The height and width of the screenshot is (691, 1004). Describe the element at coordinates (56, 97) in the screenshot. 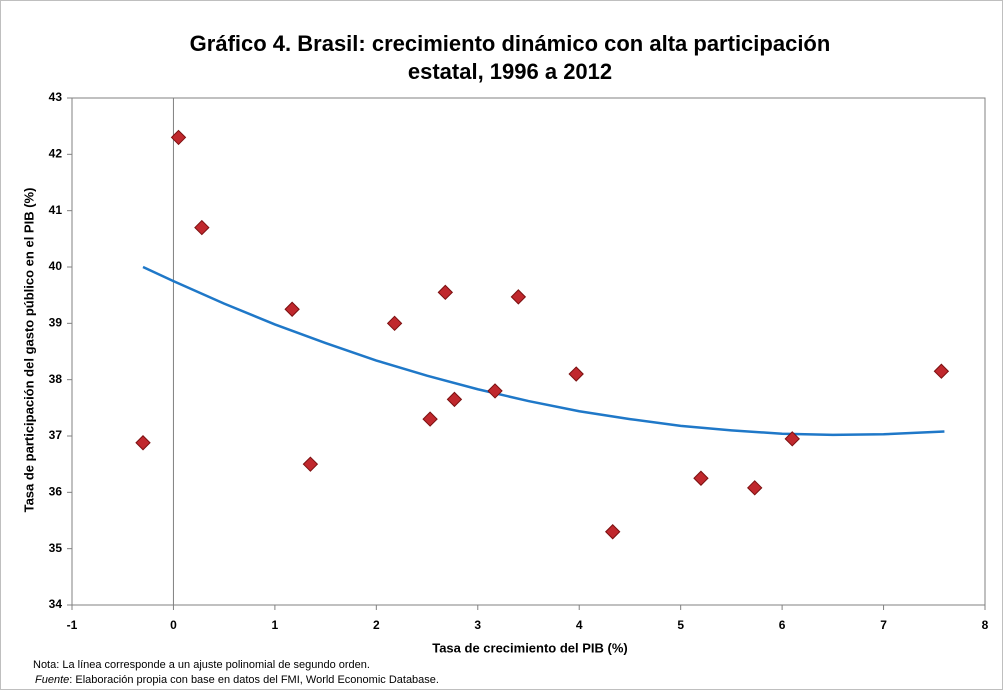

I see `y-tick-label: 43` at that location.